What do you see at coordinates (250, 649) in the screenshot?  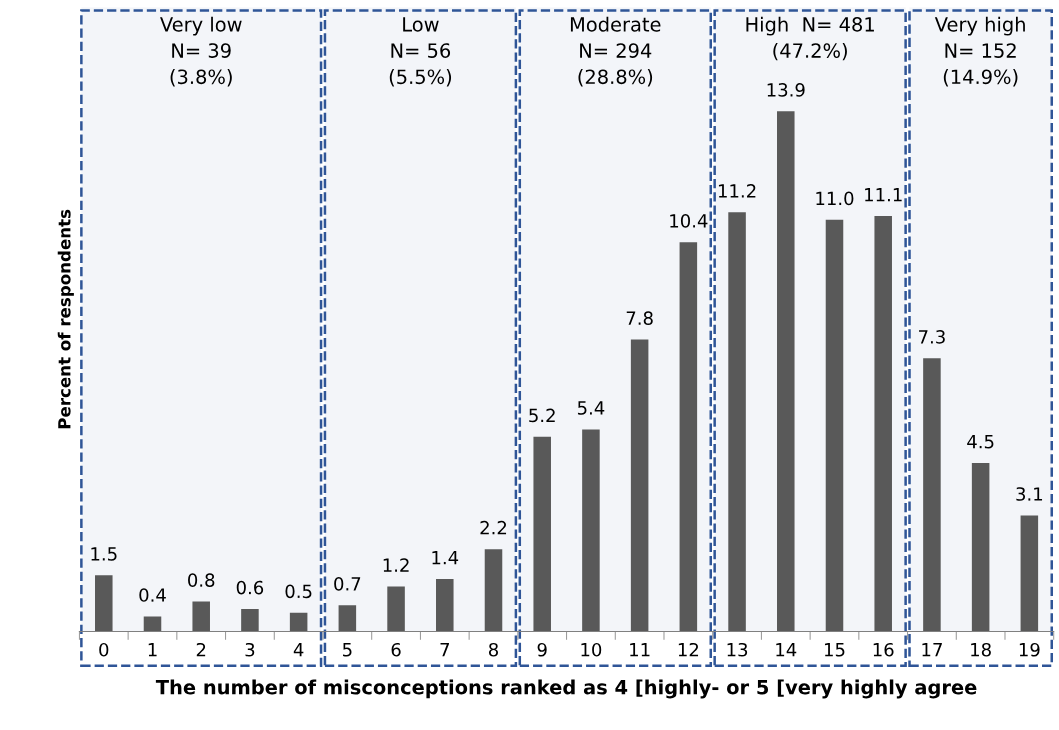 I see `x-tick-label: 3` at bounding box center [250, 649].